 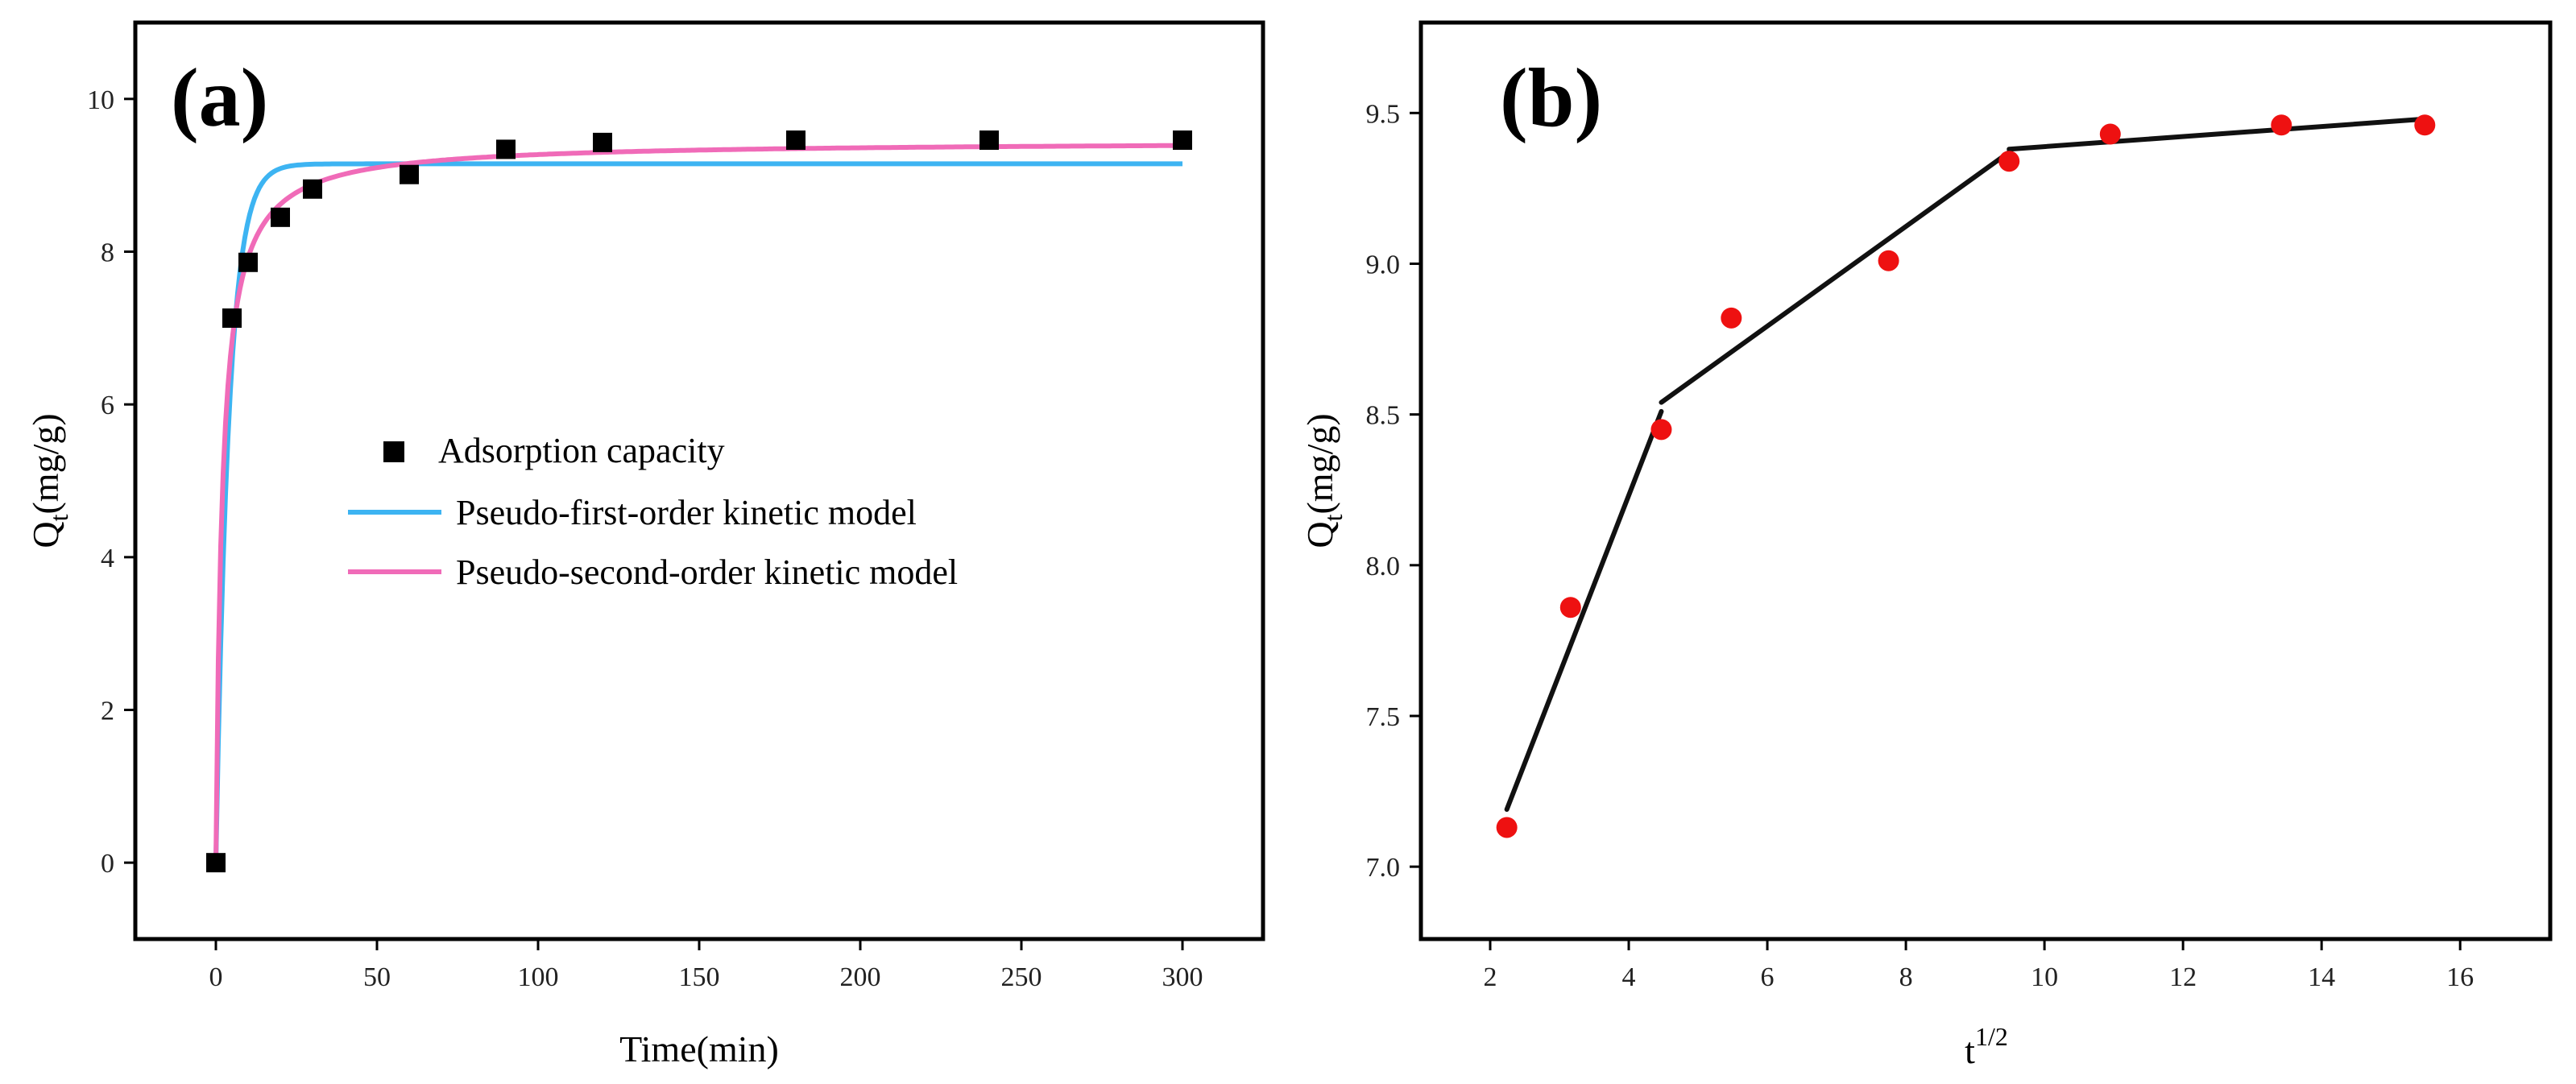 What do you see at coordinates (107, 558) in the screenshot?
I see `a-y-tick-label: 4` at bounding box center [107, 558].